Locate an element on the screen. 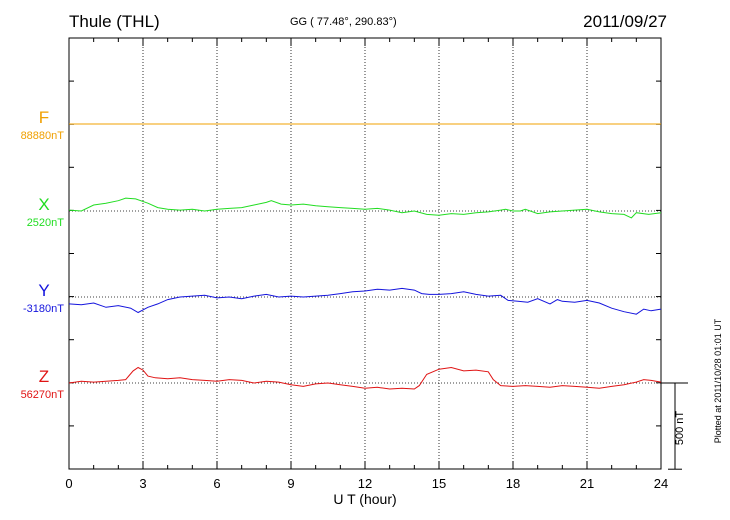  x-tick-label: 24 is located at coordinates (661, 483).